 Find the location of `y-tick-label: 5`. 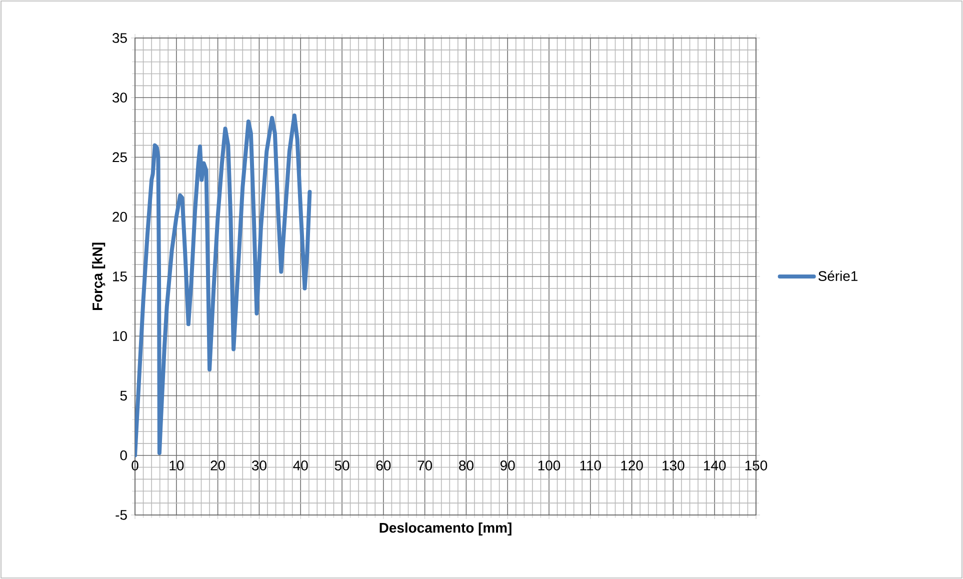

y-tick-label: 5 is located at coordinates (123, 395).